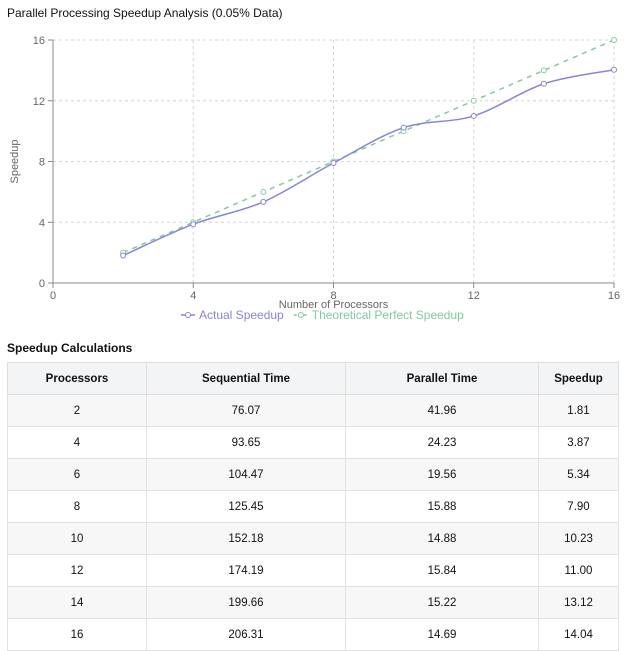  I want to click on table-row: 2 76.07 41.96 1.81, so click(313, 410).